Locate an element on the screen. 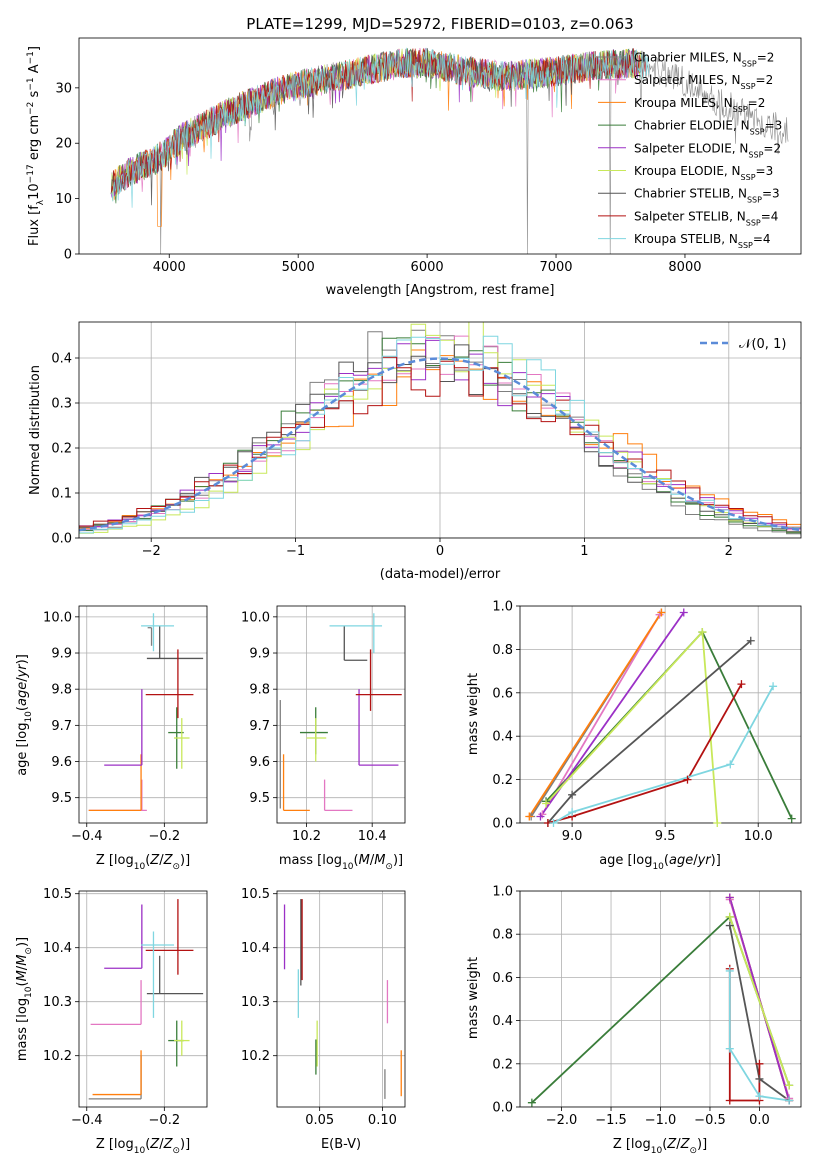  x-tick-label: 7000 is located at coordinates (555, 267).